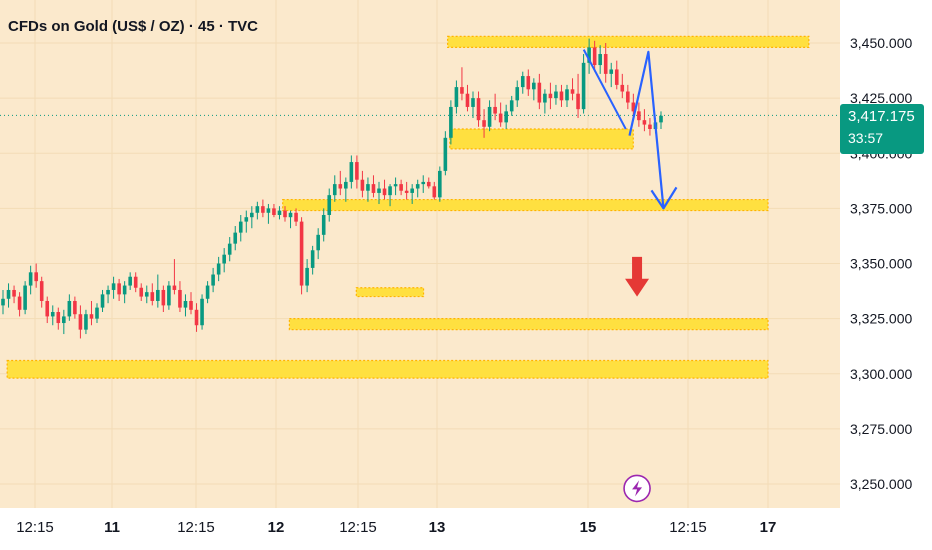 This screenshot has width=932, height=550. What do you see at coordinates (866, 138) in the screenshot?
I see `bar-countdown: 33:57` at bounding box center [866, 138].